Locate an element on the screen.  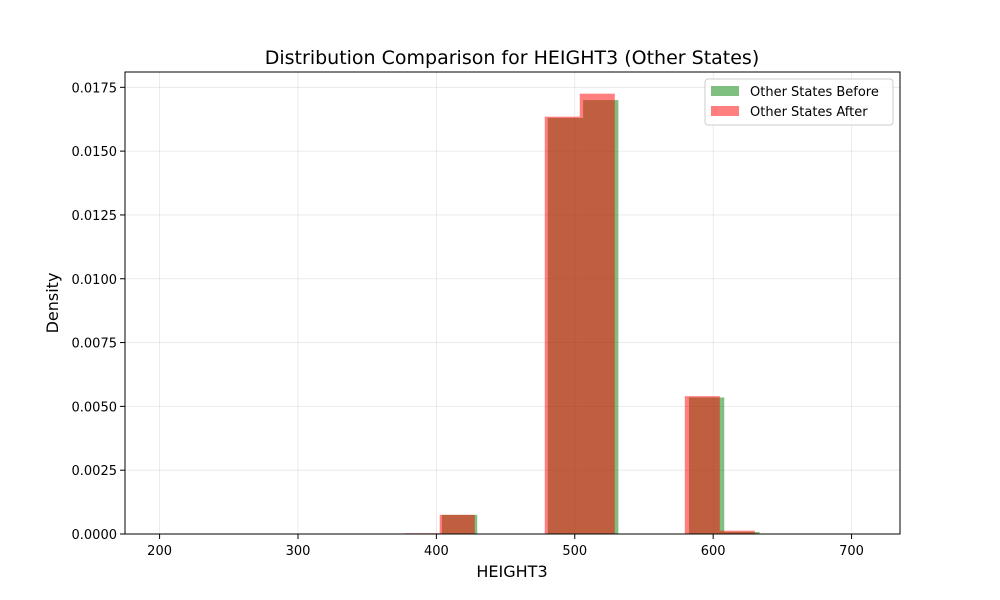
legend: Other States Before Other States After is located at coordinates (799, 102).